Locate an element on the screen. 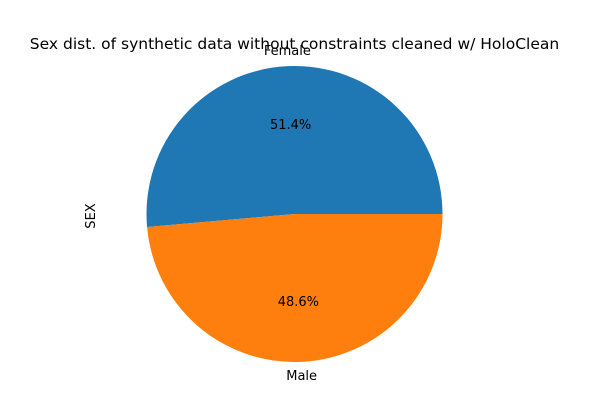 The height and width of the screenshot is (409, 589). slice-percent-male: 48.6% is located at coordinates (298, 302).